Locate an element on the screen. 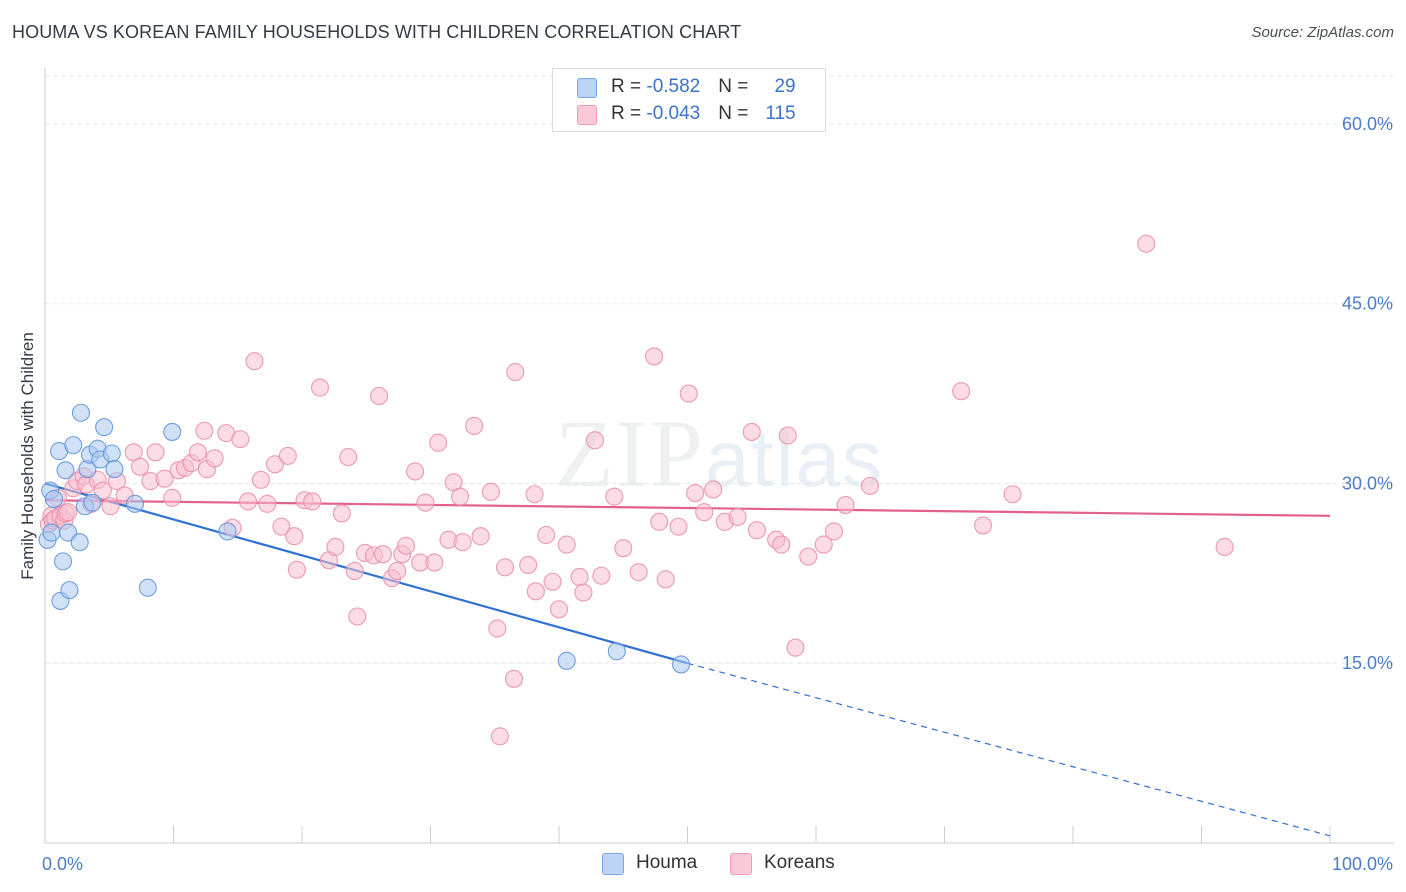 This screenshot has width=1406, height=892. zipatlas-watermark: ZIPatlas is located at coordinates (719, 453).